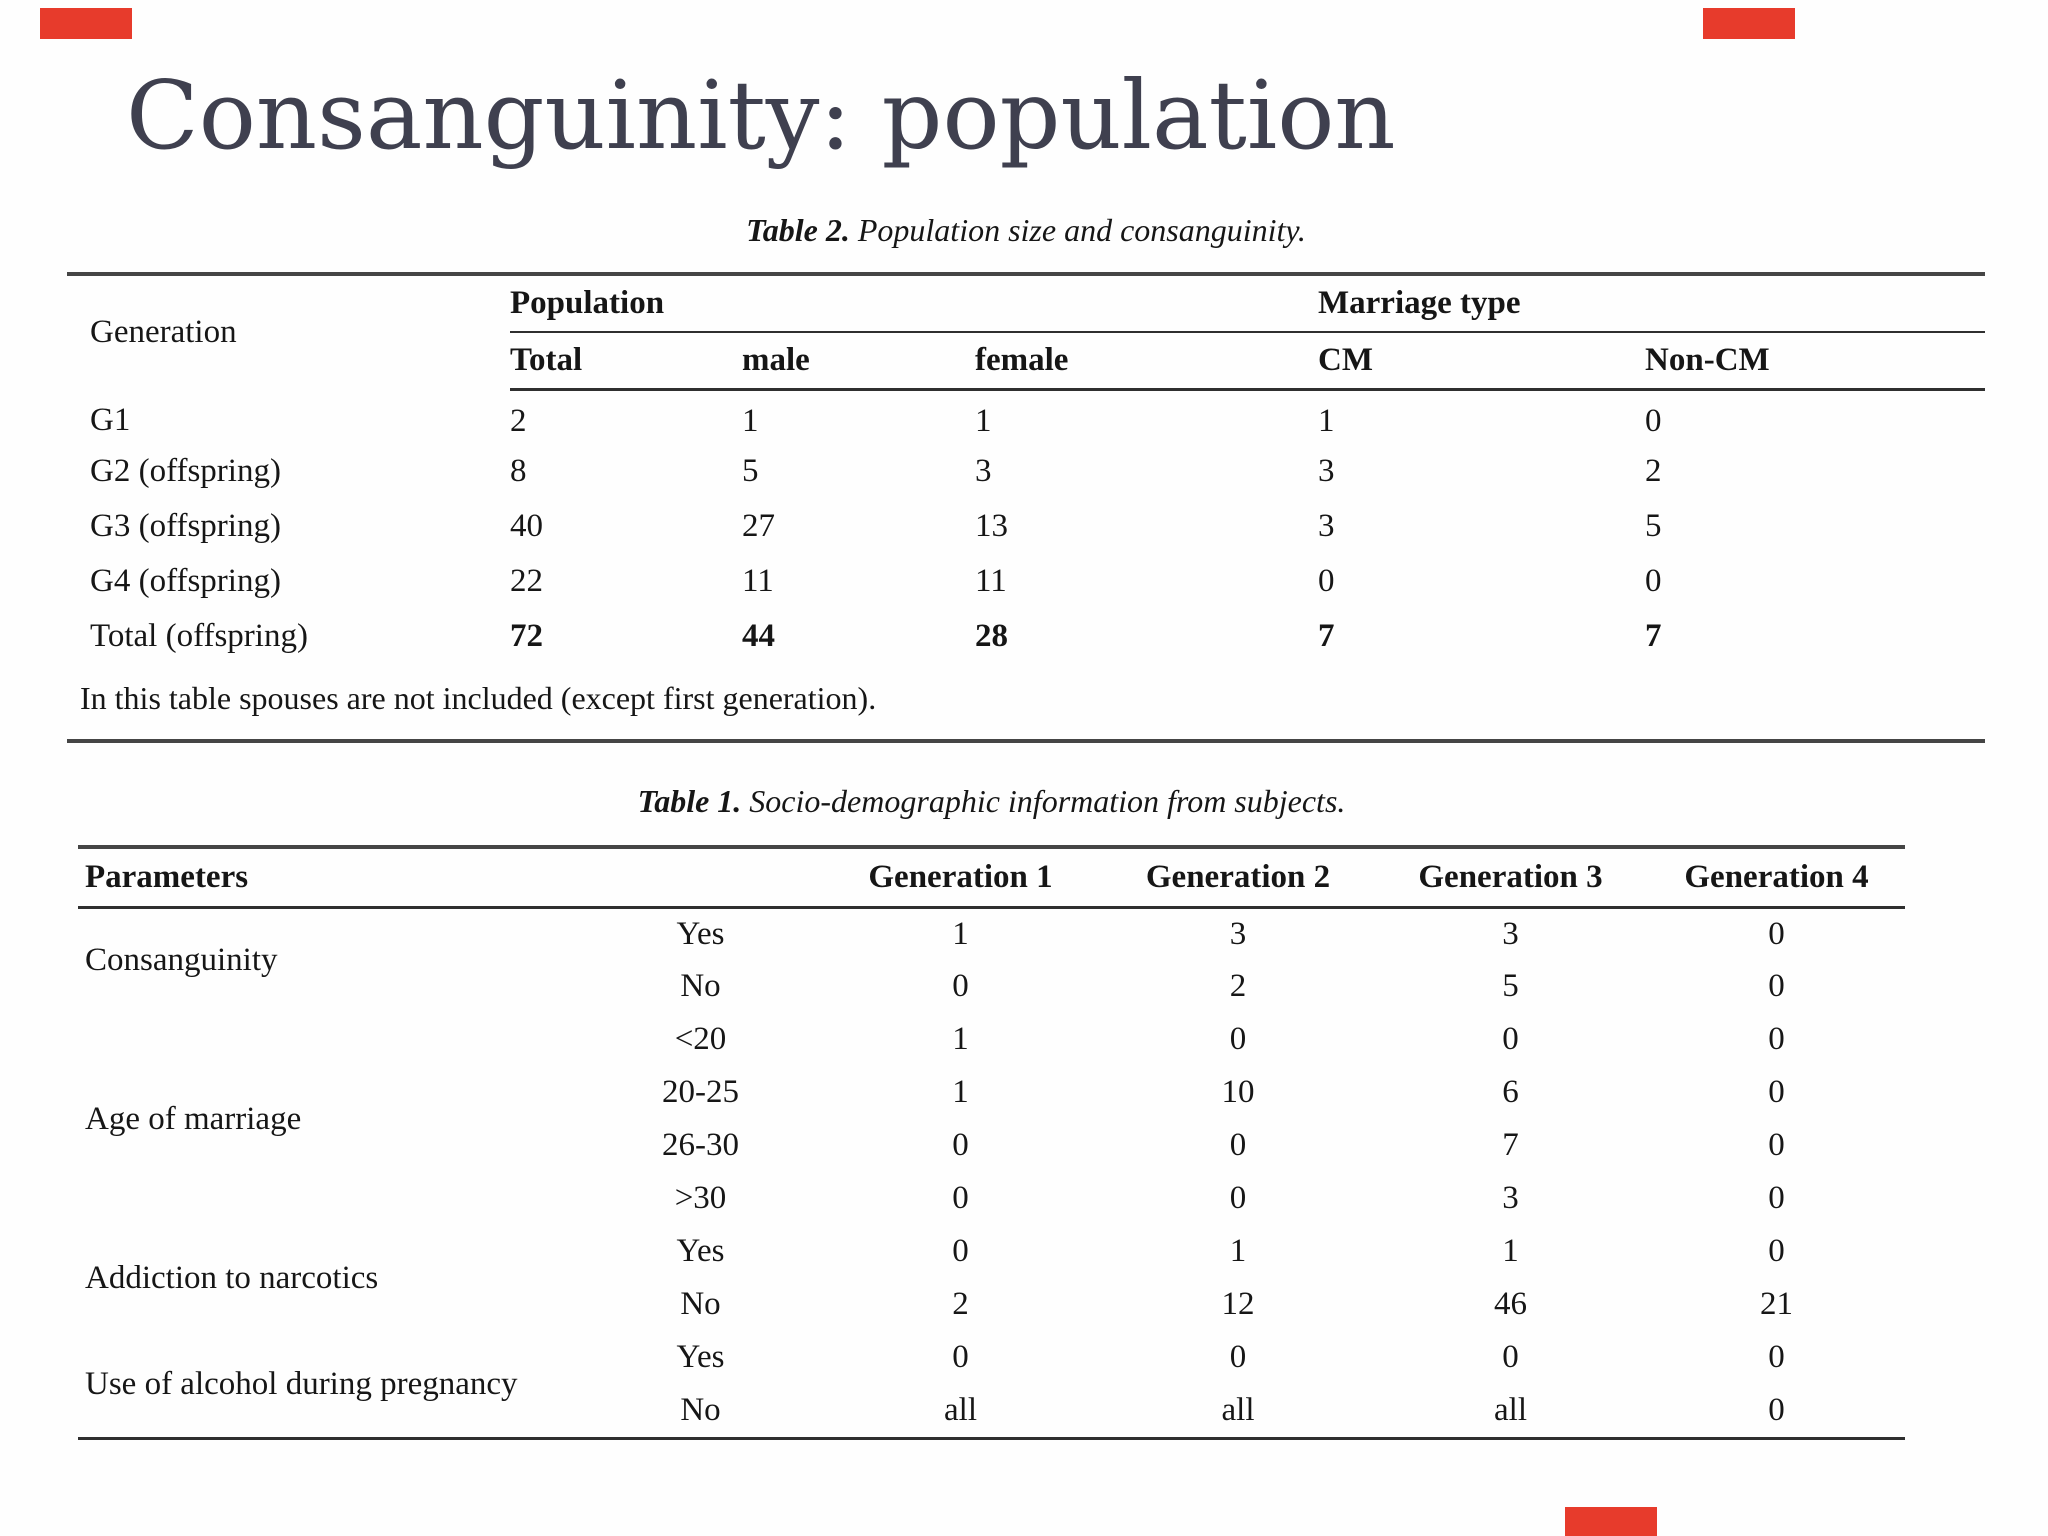 The image size is (2048, 1536). What do you see at coordinates (1026, 526) in the screenshot?
I see `table-row: G3 (offspring) 40 27 13 3 5` at bounding box center [1026, 526].